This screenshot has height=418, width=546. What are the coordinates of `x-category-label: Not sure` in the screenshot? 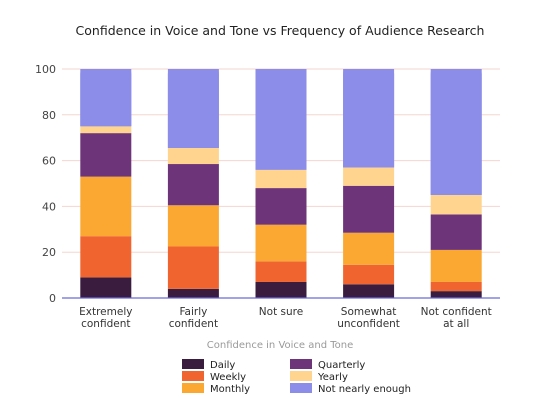 It's located at (281, 312).